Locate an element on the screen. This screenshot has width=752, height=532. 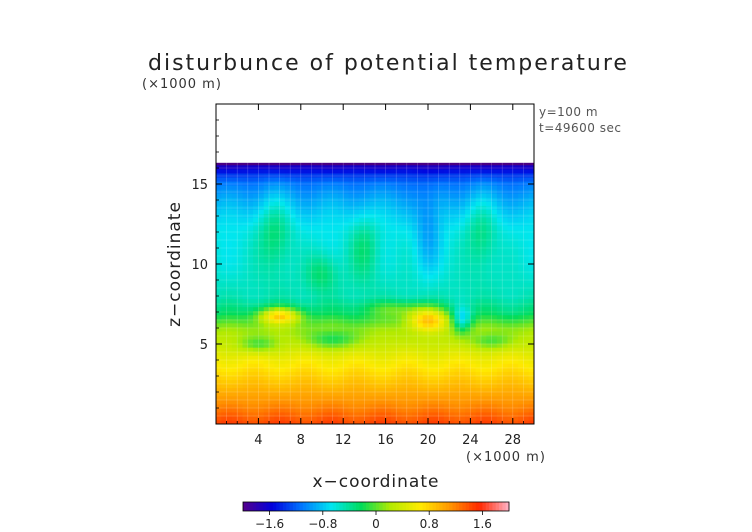
colorbar-segment is located at coordinates (414, 506).